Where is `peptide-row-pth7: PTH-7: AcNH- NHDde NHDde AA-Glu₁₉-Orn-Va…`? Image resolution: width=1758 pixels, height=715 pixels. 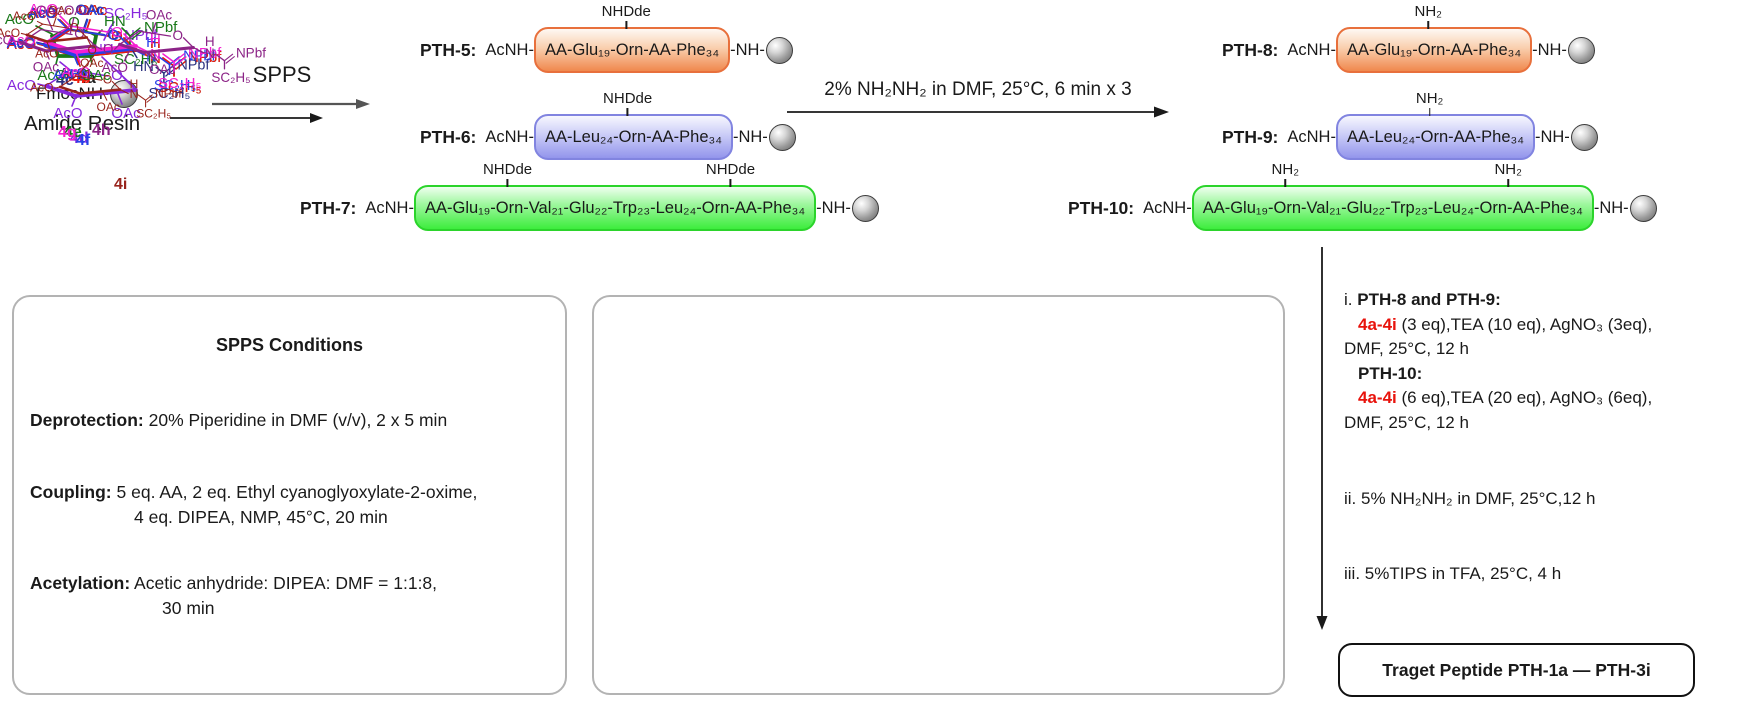
peptide-row-pth7: PTH-7: AcNH- NHDde NHDde AA-Glu₁₉-Orn-Va… is located at coordinates (589, 196).